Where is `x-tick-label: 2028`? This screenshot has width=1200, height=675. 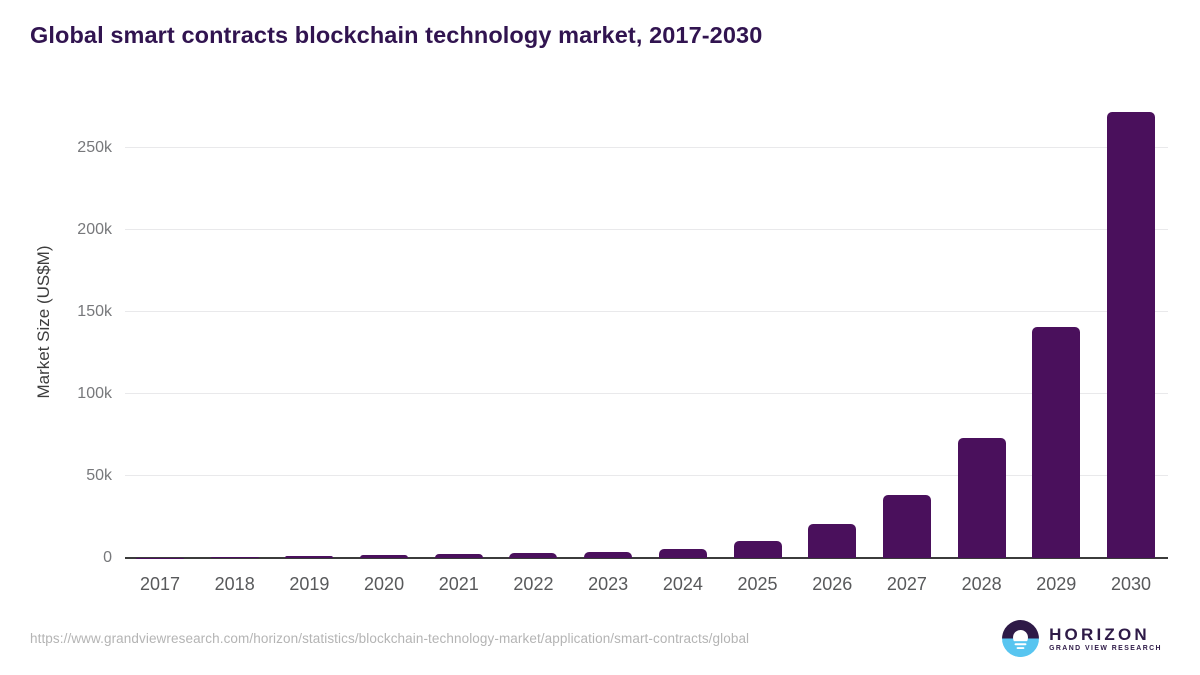 x-tick-label: 2028 is located at coordinates (981, 584).